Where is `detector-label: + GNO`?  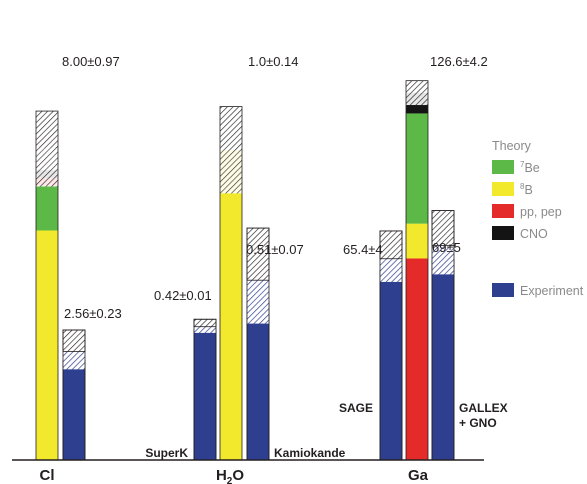 detector-label: + GNO is located at coordinates (478, 423).